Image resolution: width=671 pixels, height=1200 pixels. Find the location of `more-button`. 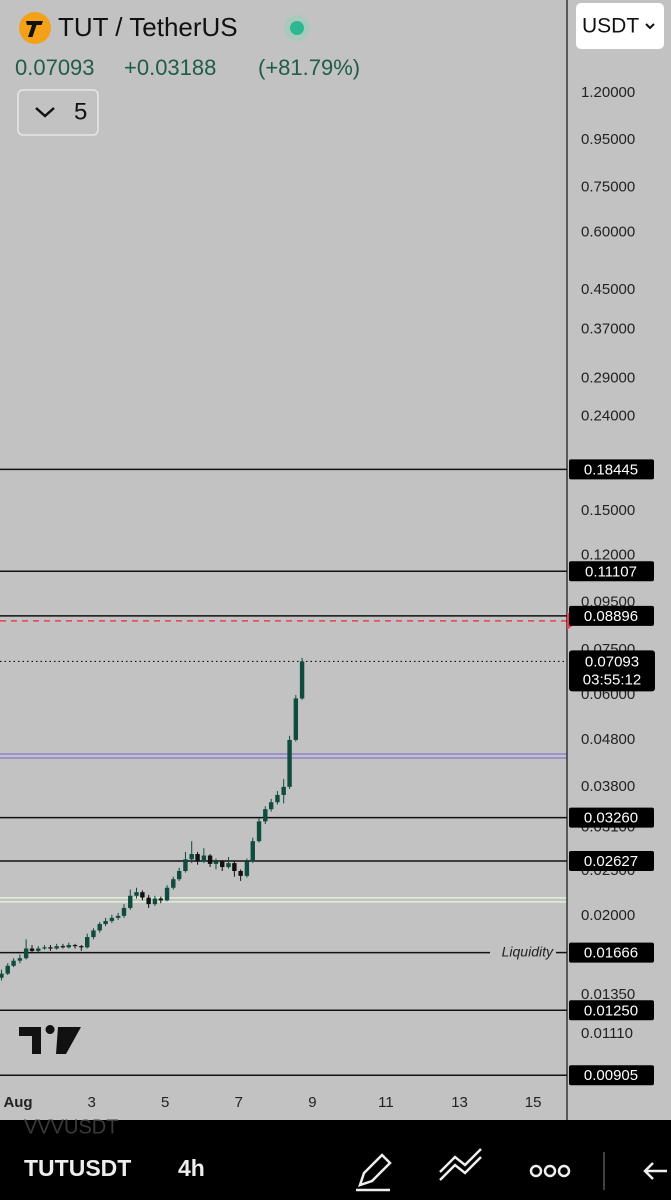

more-button is located at coordinates (550, 1171).